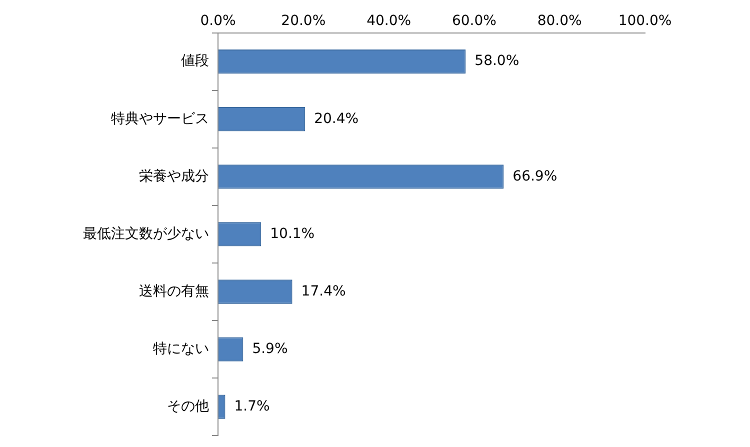 Image resolution: width=750 pixels, height=447 pixels. Describe the element at coordinates (323, 291) in the screenshot. I see `data-label: 17.4%` at that location.